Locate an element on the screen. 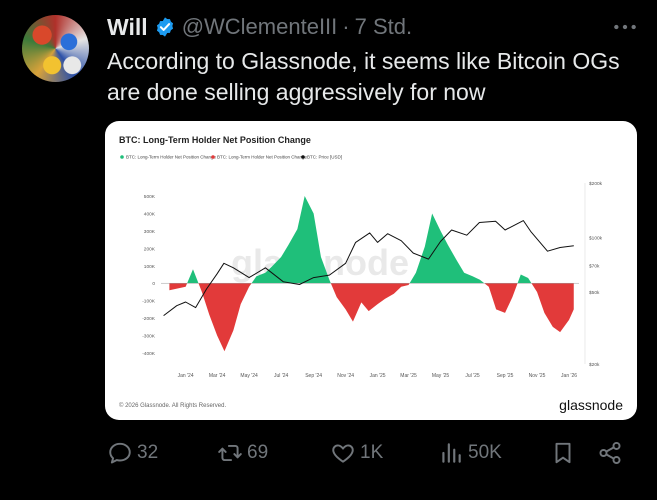 The height and width of the screenshot is (500, 657). x-tick-label: Nov '24 is located at coordinates (345, 376).